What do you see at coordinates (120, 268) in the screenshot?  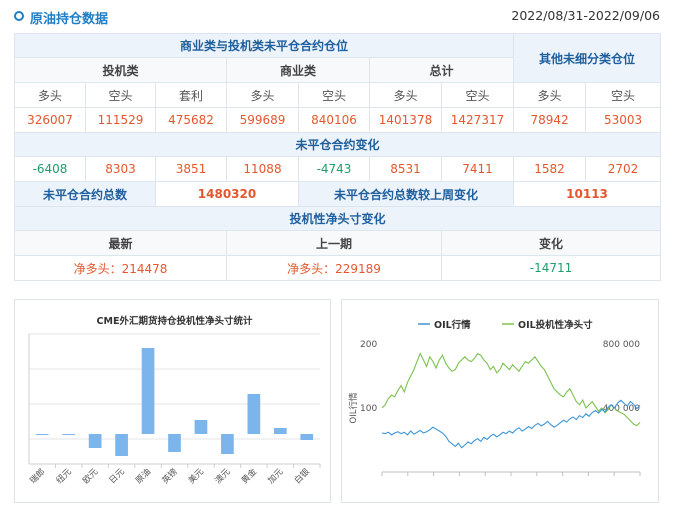 I see `net-latest-value: 净多头：214478` at bounding box center [120, 268].